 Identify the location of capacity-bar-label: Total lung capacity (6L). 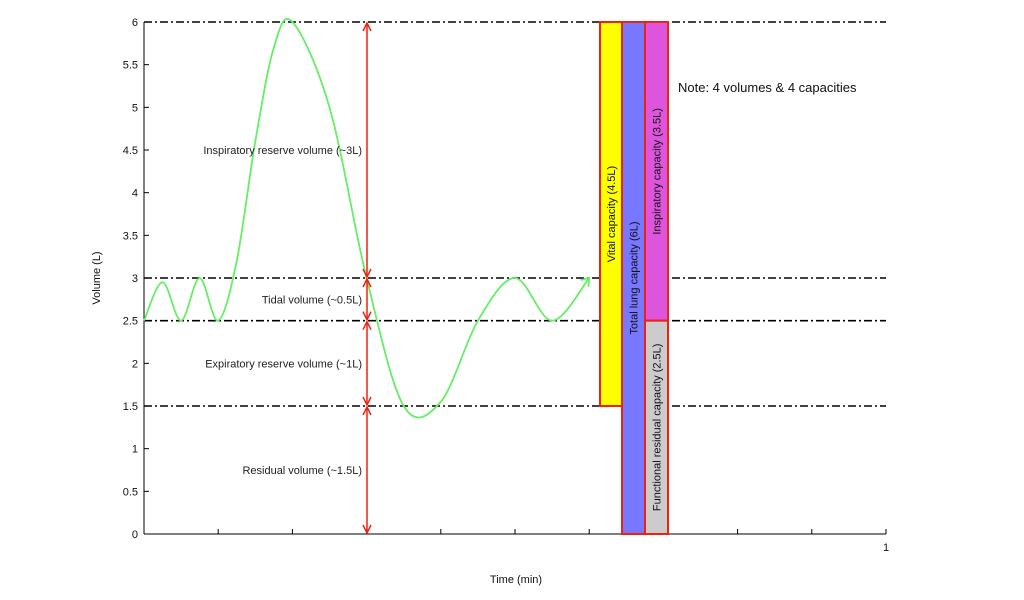
(635, 277).